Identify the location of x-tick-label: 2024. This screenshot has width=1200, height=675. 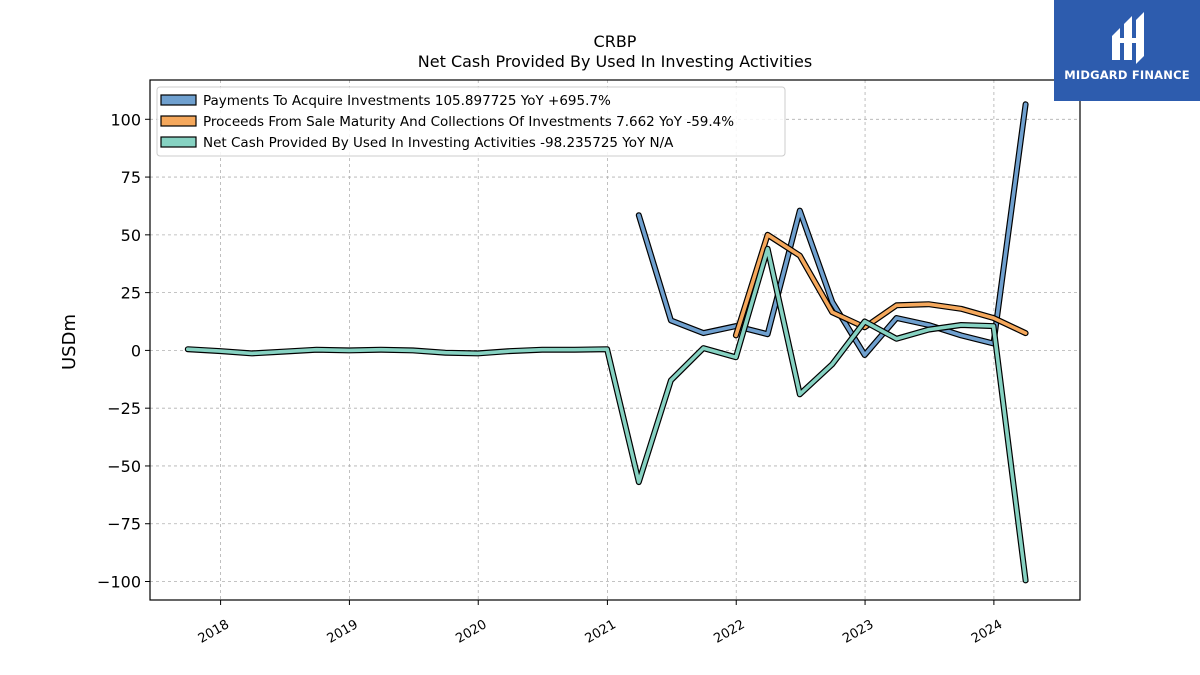
(987, 632).